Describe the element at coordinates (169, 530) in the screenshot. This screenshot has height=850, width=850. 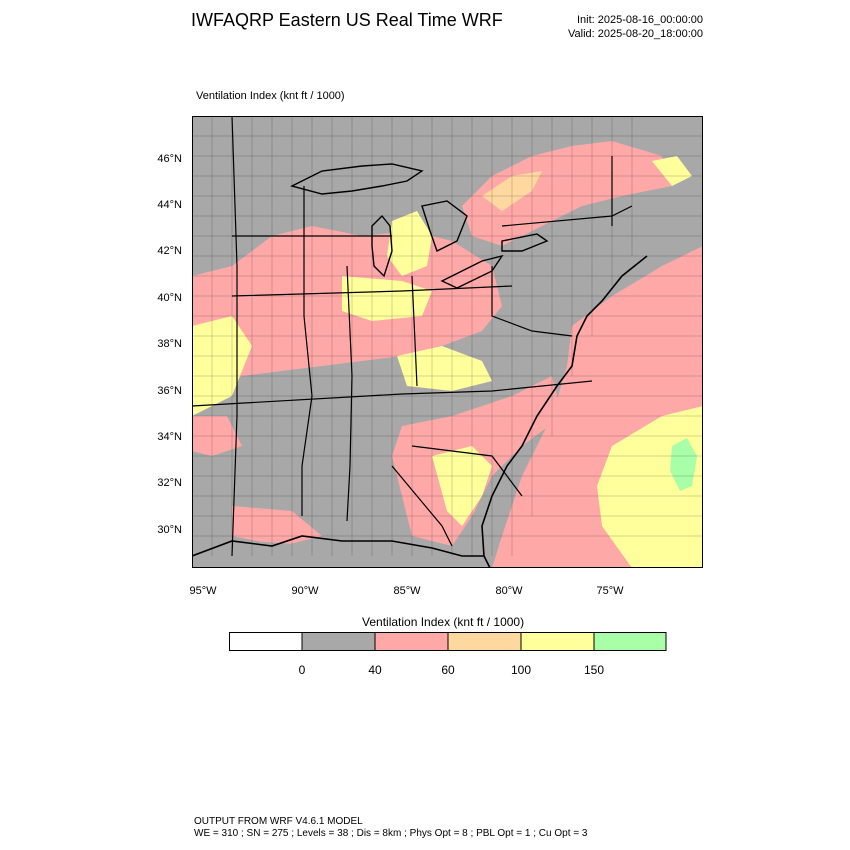
I see `lat-label-30: 30°N` at that location.